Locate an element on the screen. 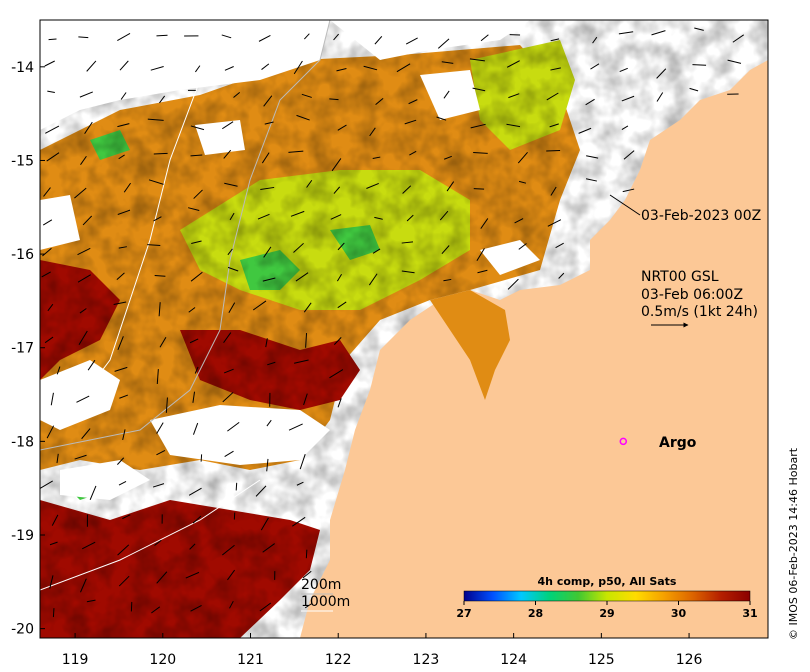 This screenshot has height=672, width=810. x-tick-label: 125 is located at coordinates (601, 660).